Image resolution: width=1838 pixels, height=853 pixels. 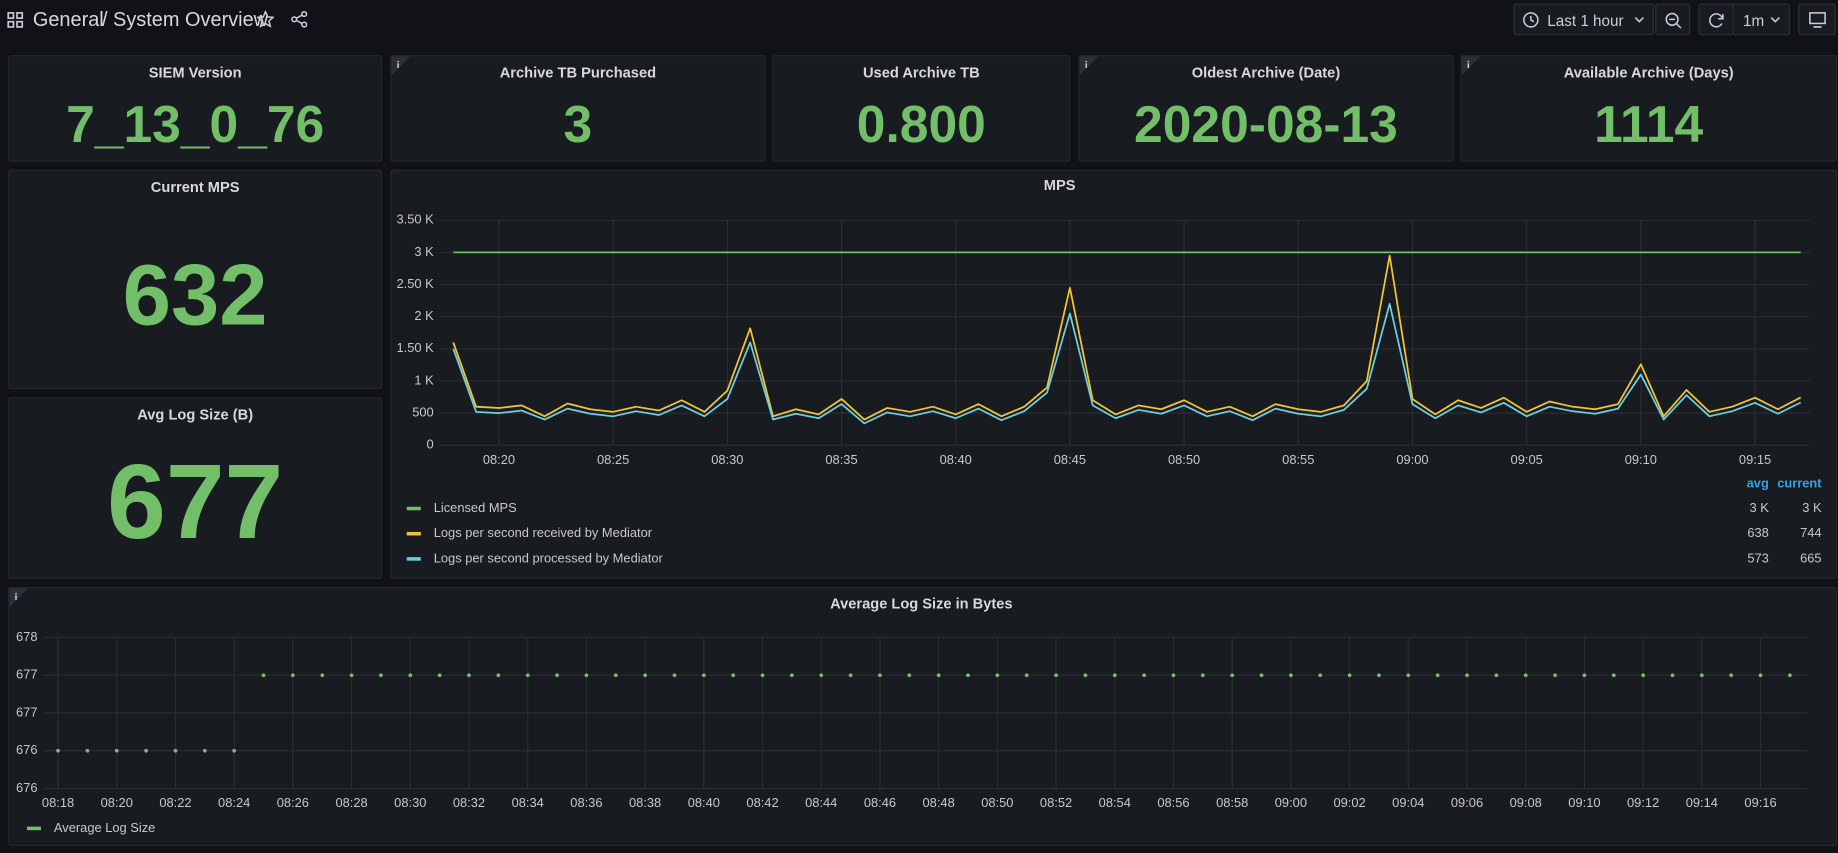 I want to click on star-button, so click(x=266, y=20).